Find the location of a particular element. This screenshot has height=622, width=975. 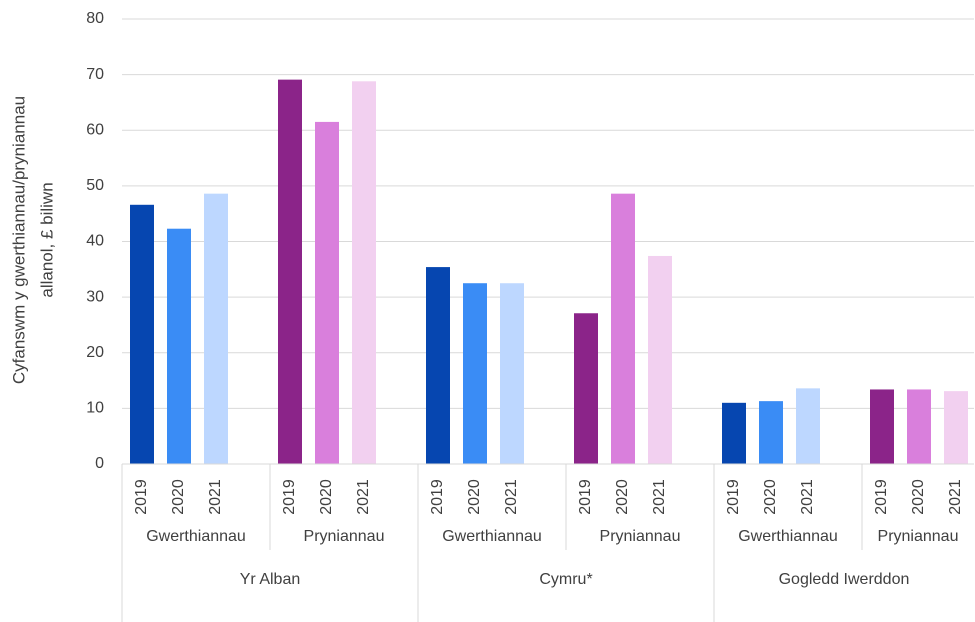

y-tick-label: 50 is located at coordinates (95, 185).